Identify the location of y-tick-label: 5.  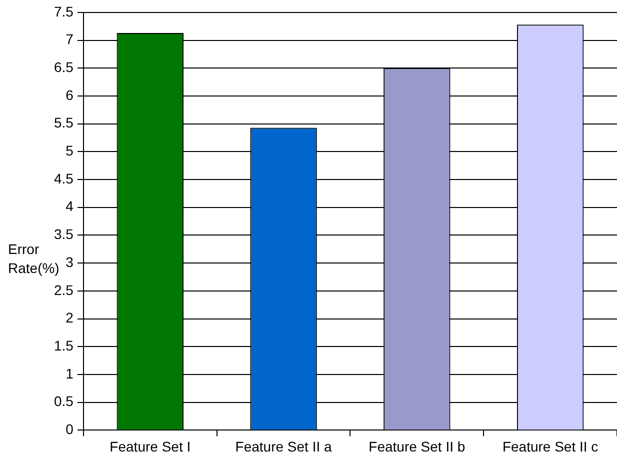
(70, 150).